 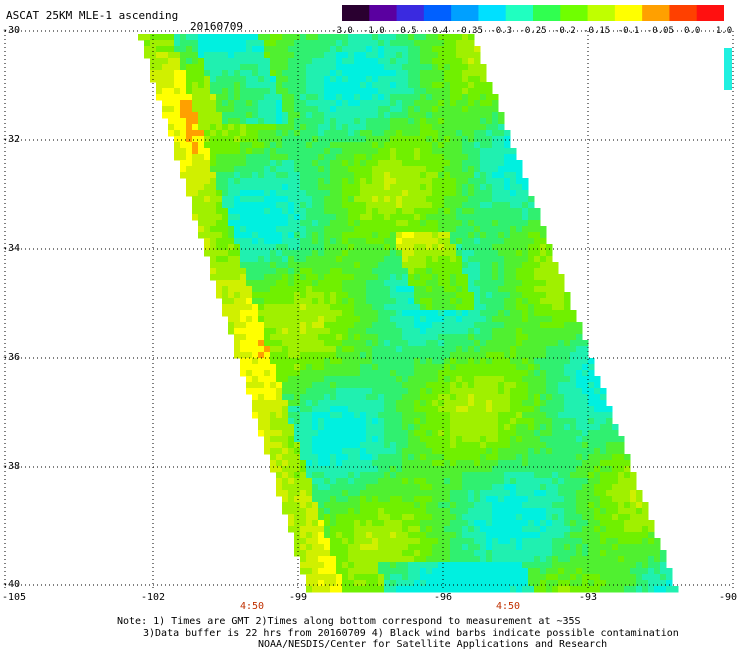 What do you see at coordinates (11, 30) in the screenshot?
I see `latitude-label: -30` at bounding box center [11, 30].